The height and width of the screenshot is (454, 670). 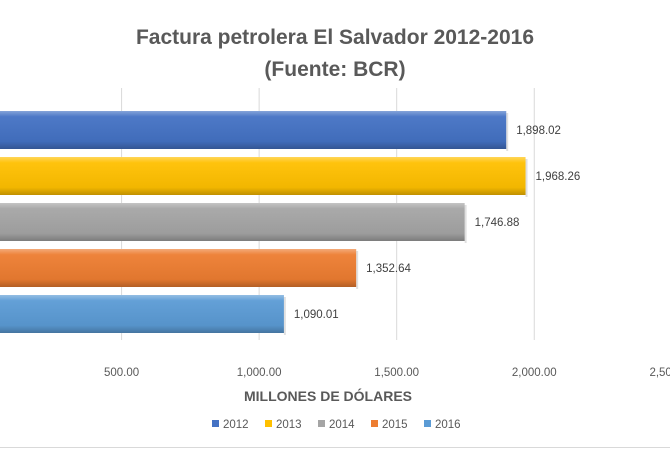 I want to click on bar-2016-bevel, so click(x=142, y=314).